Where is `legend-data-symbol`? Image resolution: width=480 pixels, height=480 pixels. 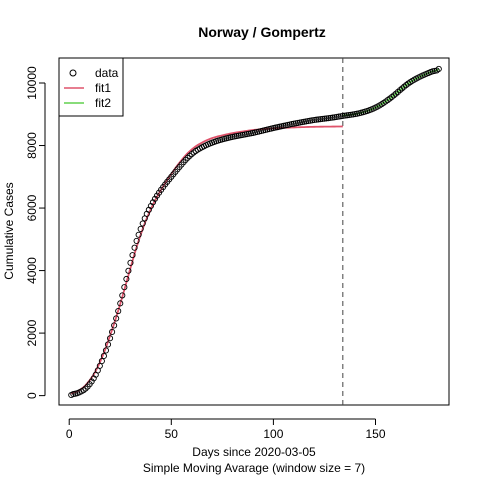 legend-data-symbol is located at coordinates (73, 73).